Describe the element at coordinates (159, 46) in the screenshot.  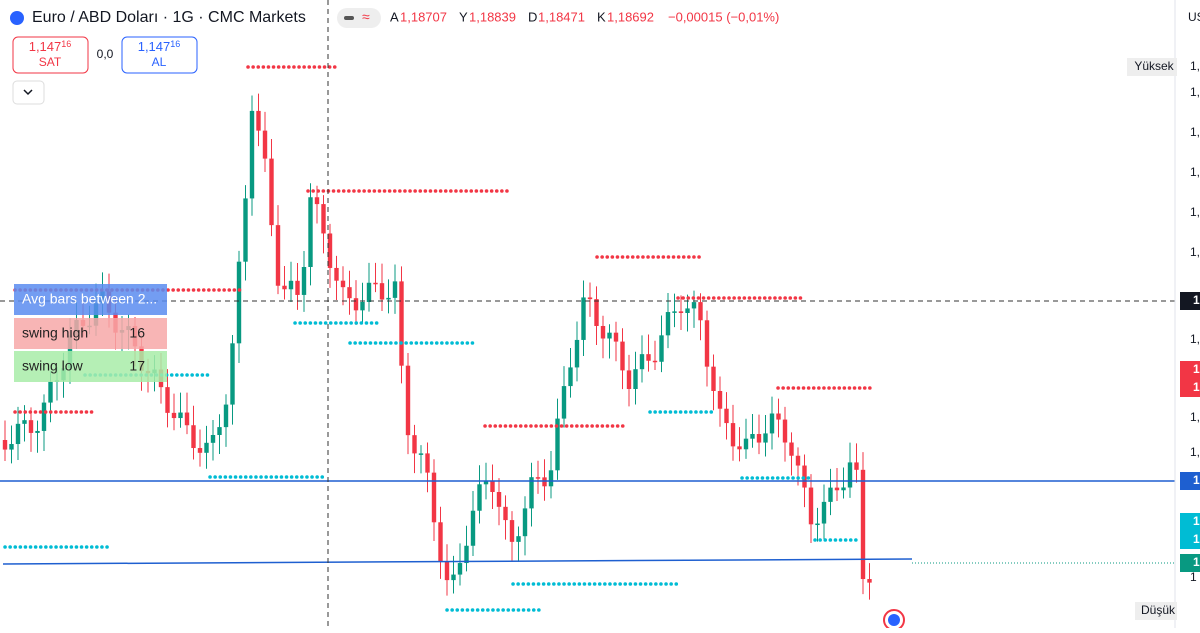
I see `buy-price: 1,14716` at that location.